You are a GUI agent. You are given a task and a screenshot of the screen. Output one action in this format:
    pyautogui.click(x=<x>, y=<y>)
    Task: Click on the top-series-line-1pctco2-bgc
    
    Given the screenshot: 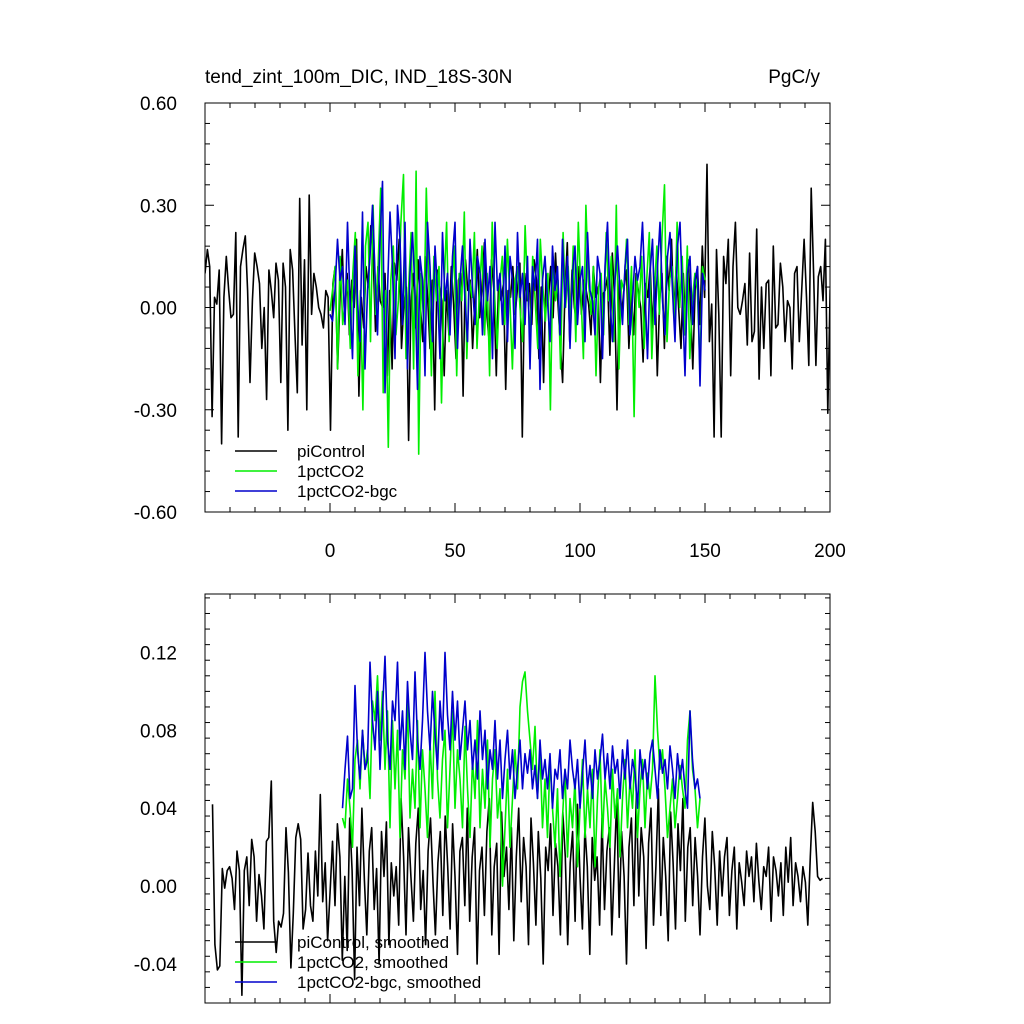 What is the action you would take?
    pyautogui.click(x=517, y=287)
    